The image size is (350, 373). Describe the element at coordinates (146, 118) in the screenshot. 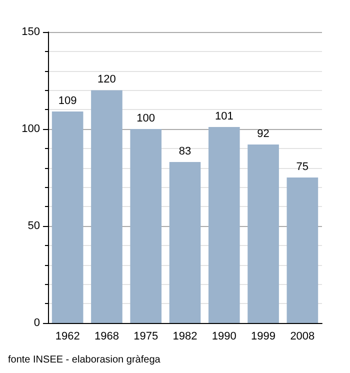

I see `data-label: 100` at that location.